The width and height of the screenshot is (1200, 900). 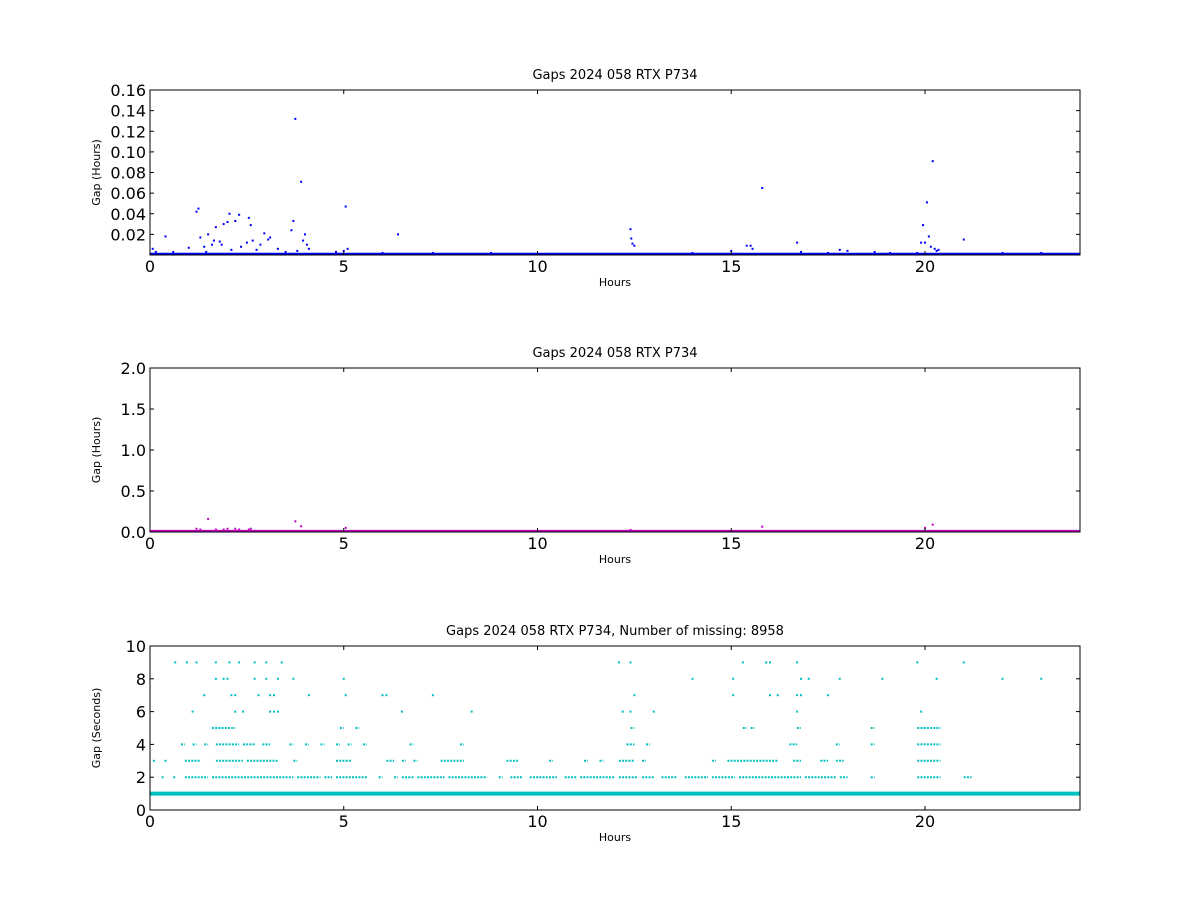 What do you see at coordinates (128, 152) in the screenshot?
I see `y-tick-label: 0.10` at bounding box center [128, 152].